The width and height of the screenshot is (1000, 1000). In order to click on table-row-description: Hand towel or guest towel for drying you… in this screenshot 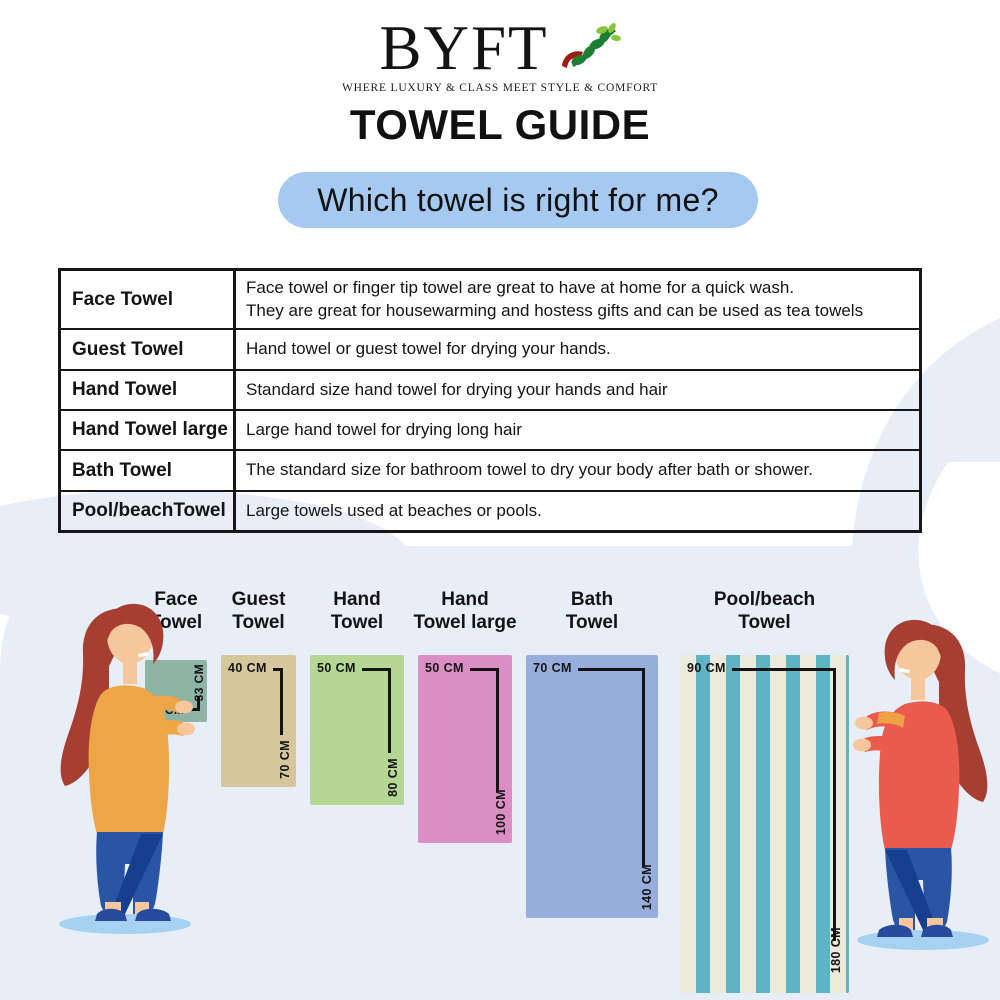, I will do `click(577, 350)`.